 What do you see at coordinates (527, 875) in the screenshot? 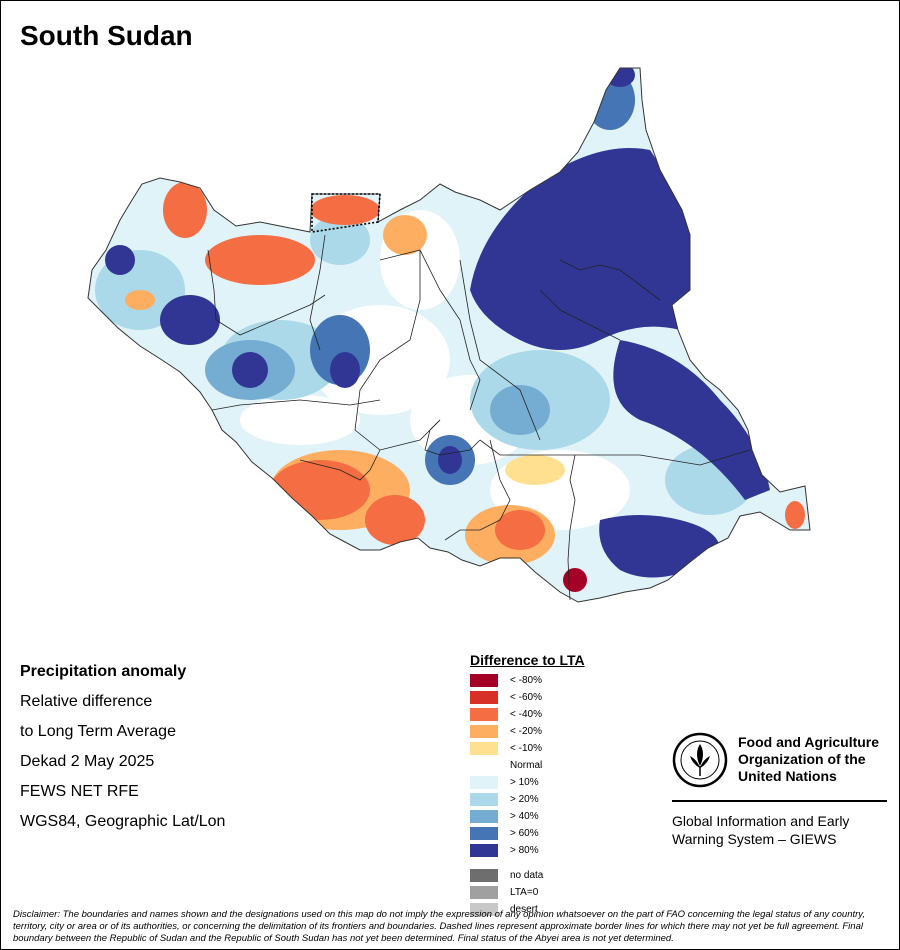
I see `legend-label: no data` at bounding box center [527, 875].